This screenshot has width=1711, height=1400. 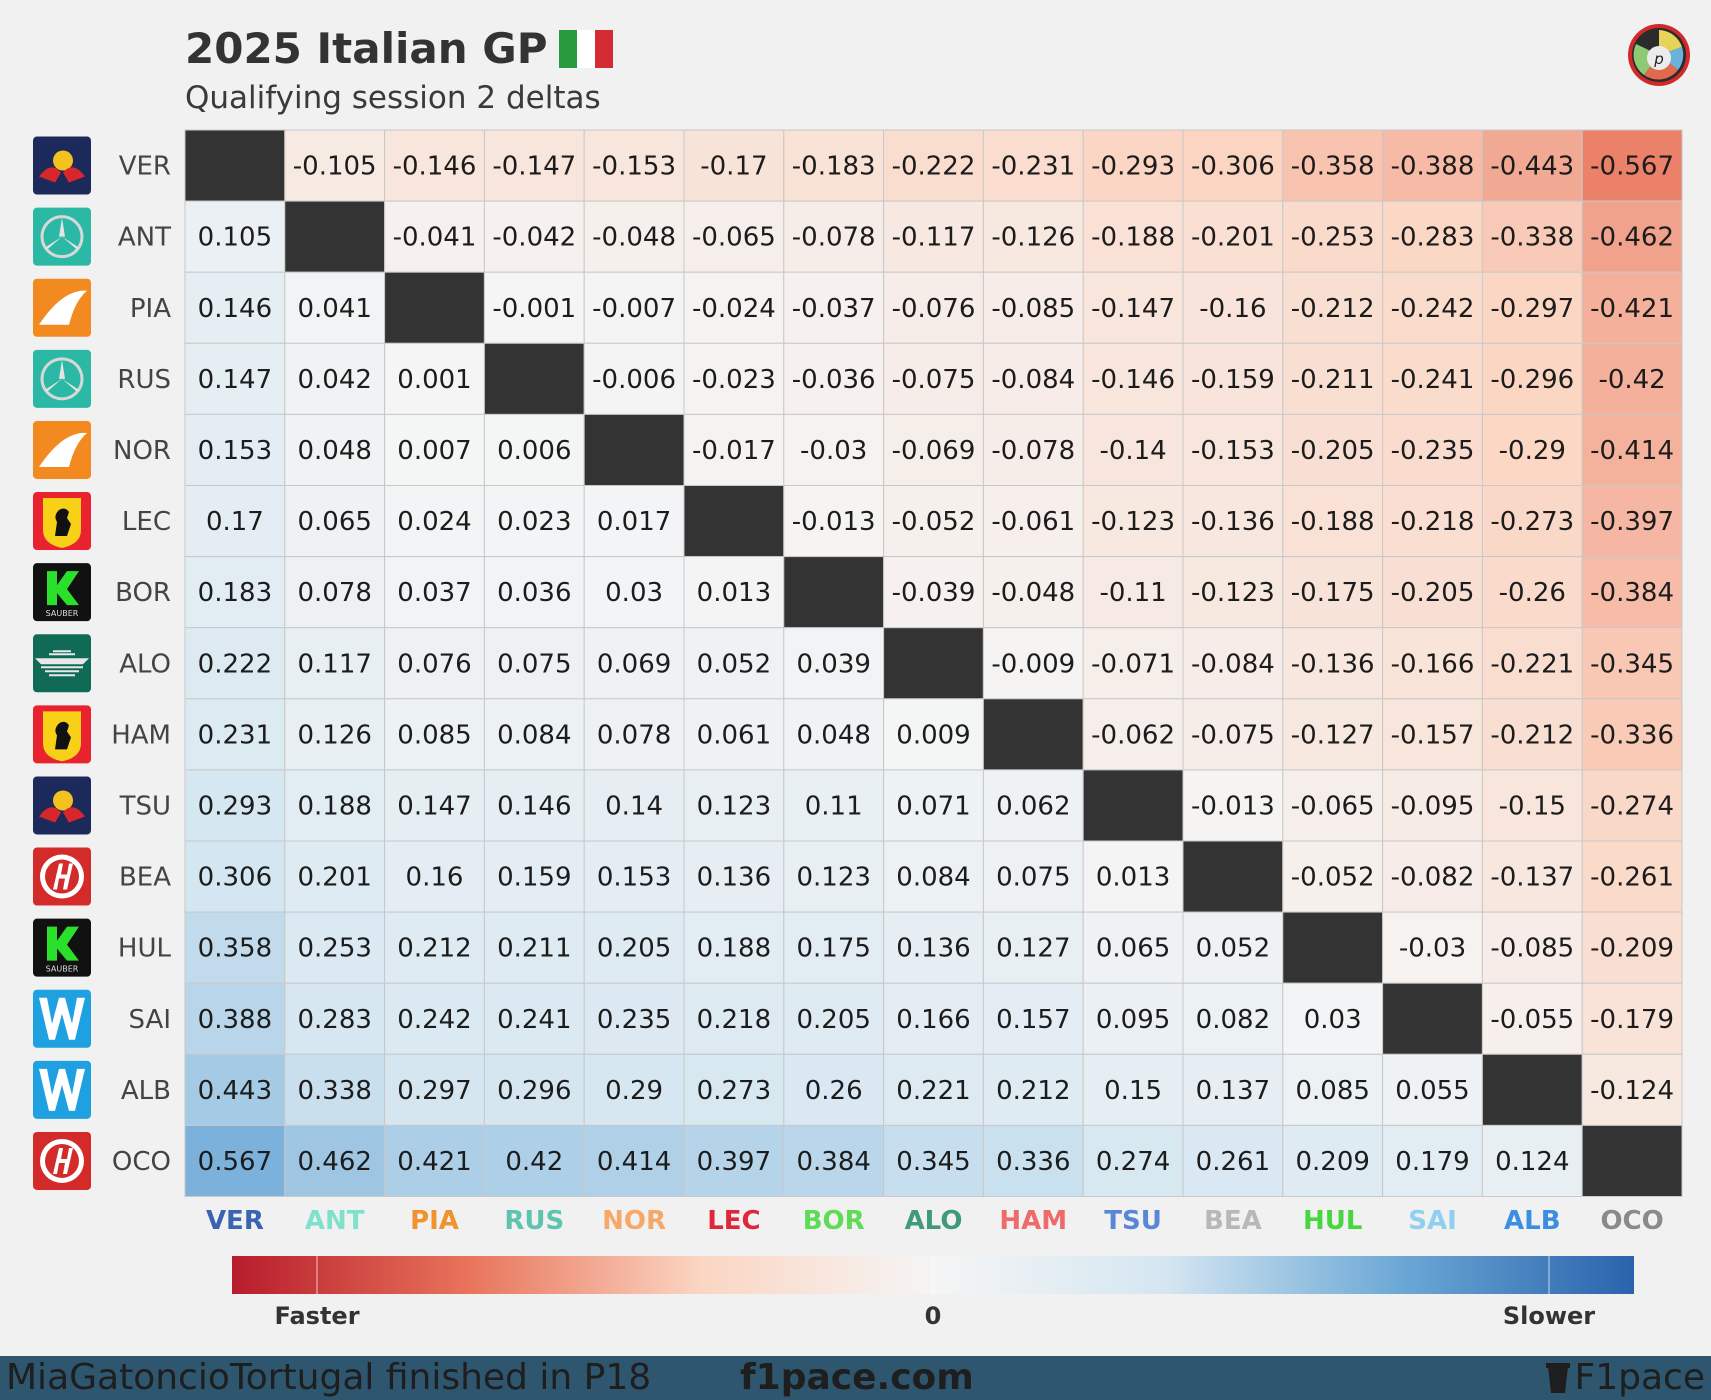 What do you see at coordinates (534, 878) in the screenshot?
I see `heatmap-cell-value: 0.159` at bounding box center [534, 878].